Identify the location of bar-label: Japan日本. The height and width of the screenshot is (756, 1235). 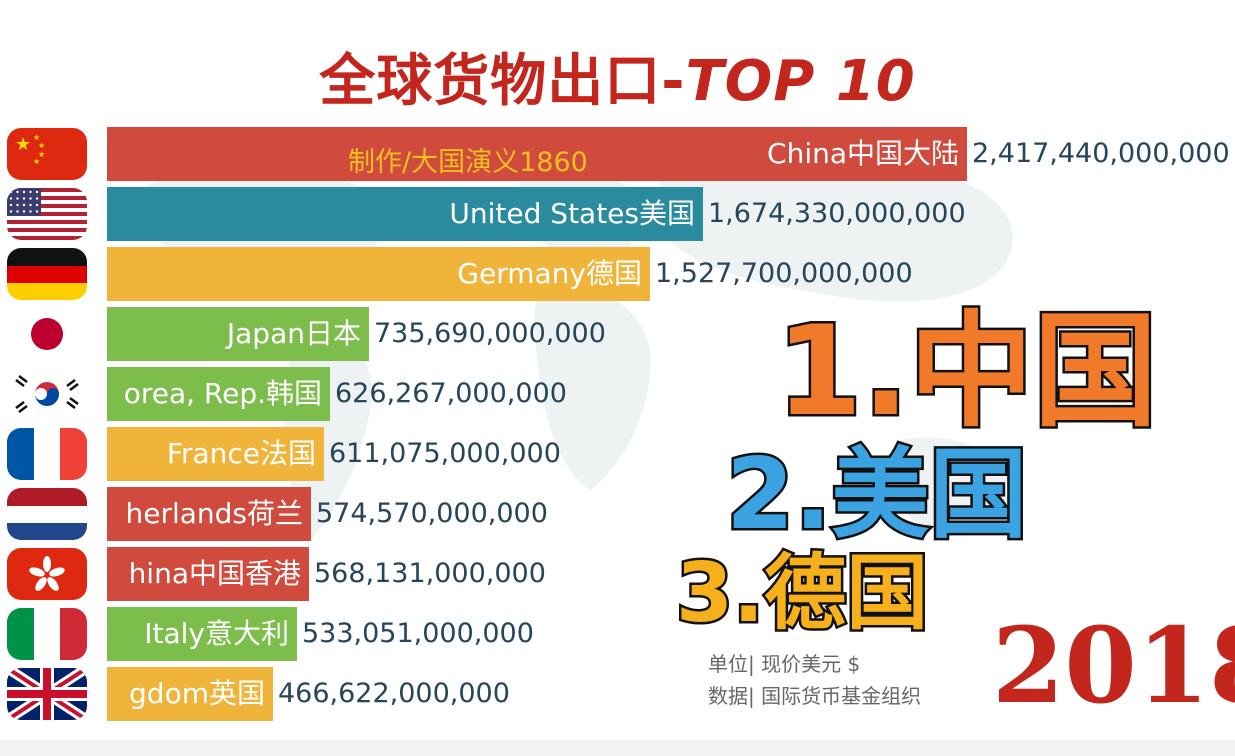
(293, 333).